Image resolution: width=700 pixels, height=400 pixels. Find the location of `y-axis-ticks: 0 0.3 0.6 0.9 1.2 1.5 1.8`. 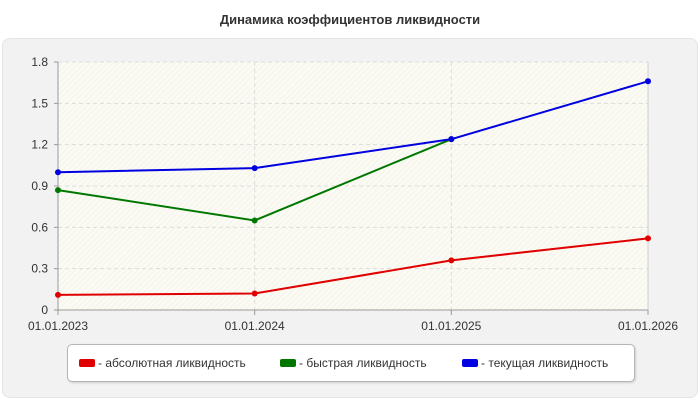

y-axis-ticks: 0 0.3 0.6 0.9 1.2 1.5 1.8 is located at coordinates (44, 186).